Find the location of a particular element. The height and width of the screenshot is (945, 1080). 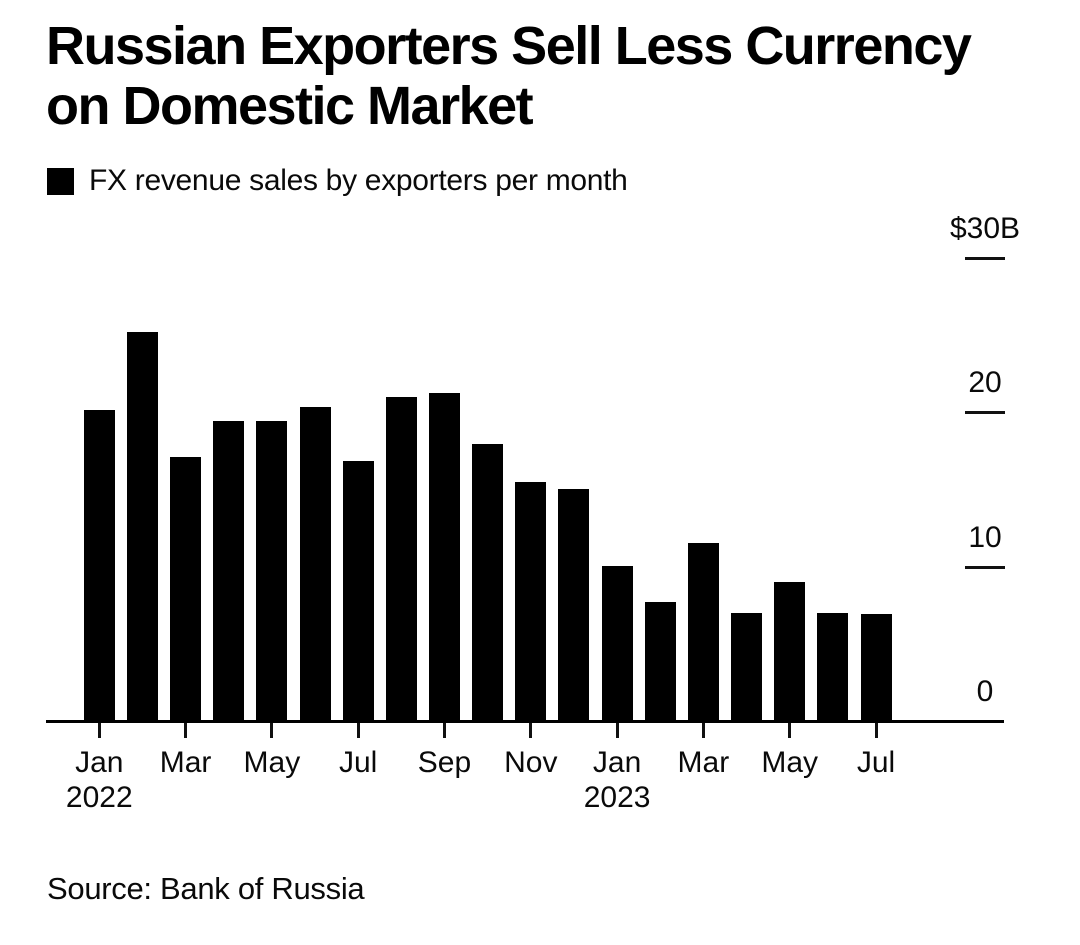

x-tick-year-2022: 2022 is located at coordinates (99, 797).